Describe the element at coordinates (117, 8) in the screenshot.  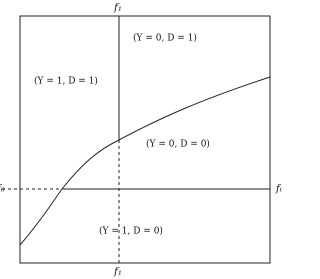
I see `f1-top-label: f₁` at that location.